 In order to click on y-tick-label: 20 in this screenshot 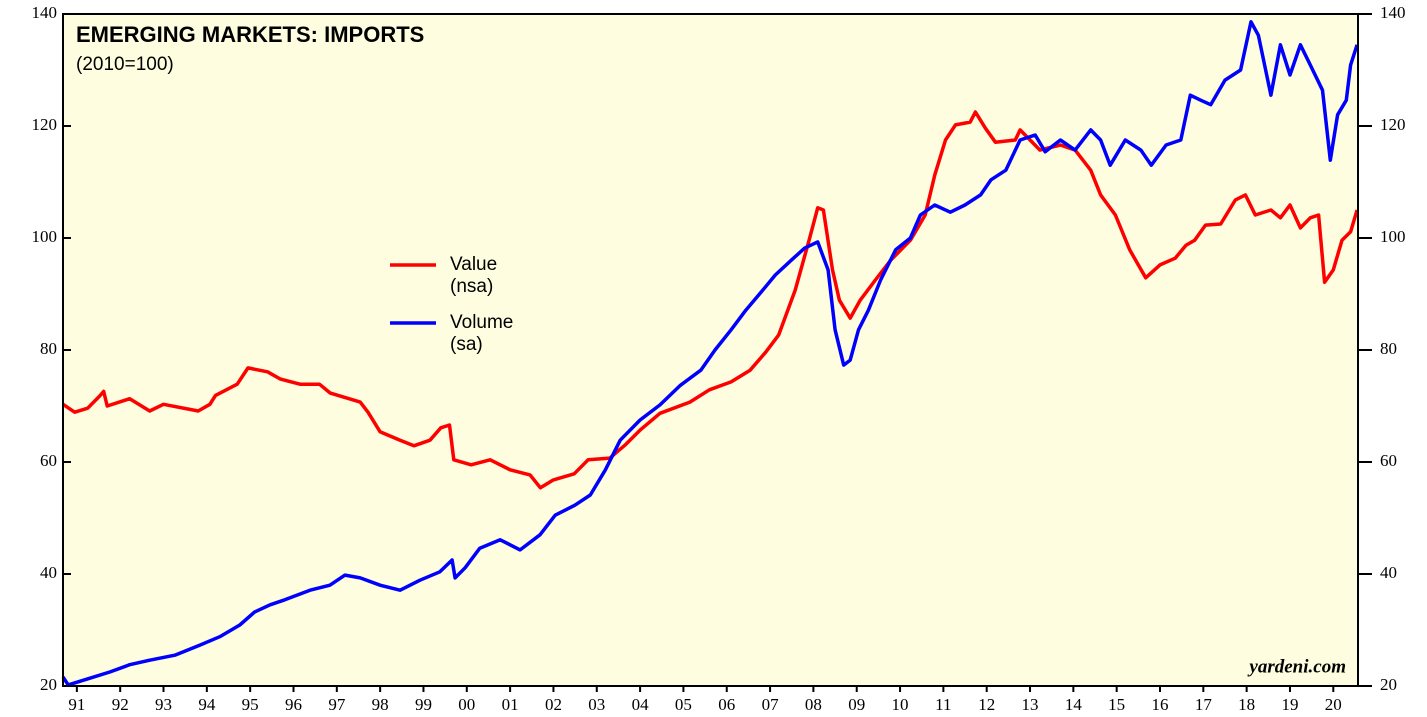, I will do `click(48, 684)`.